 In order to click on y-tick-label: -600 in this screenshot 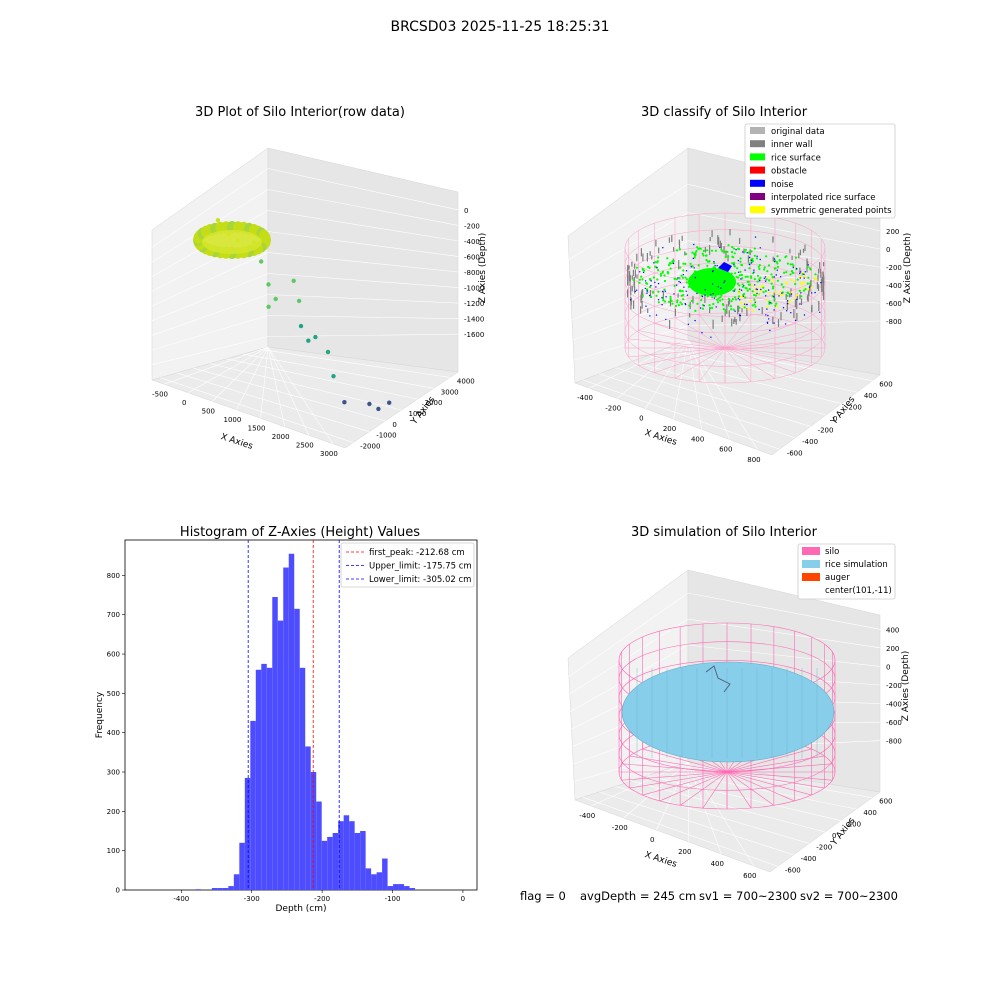, I will do `click(795, 453)`.